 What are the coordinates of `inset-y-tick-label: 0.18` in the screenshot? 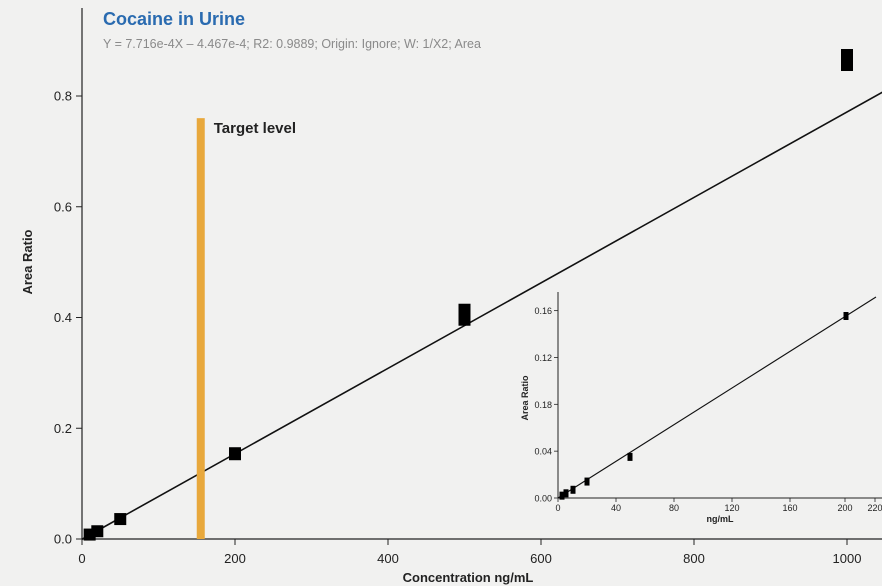 It's located at (543, 405).